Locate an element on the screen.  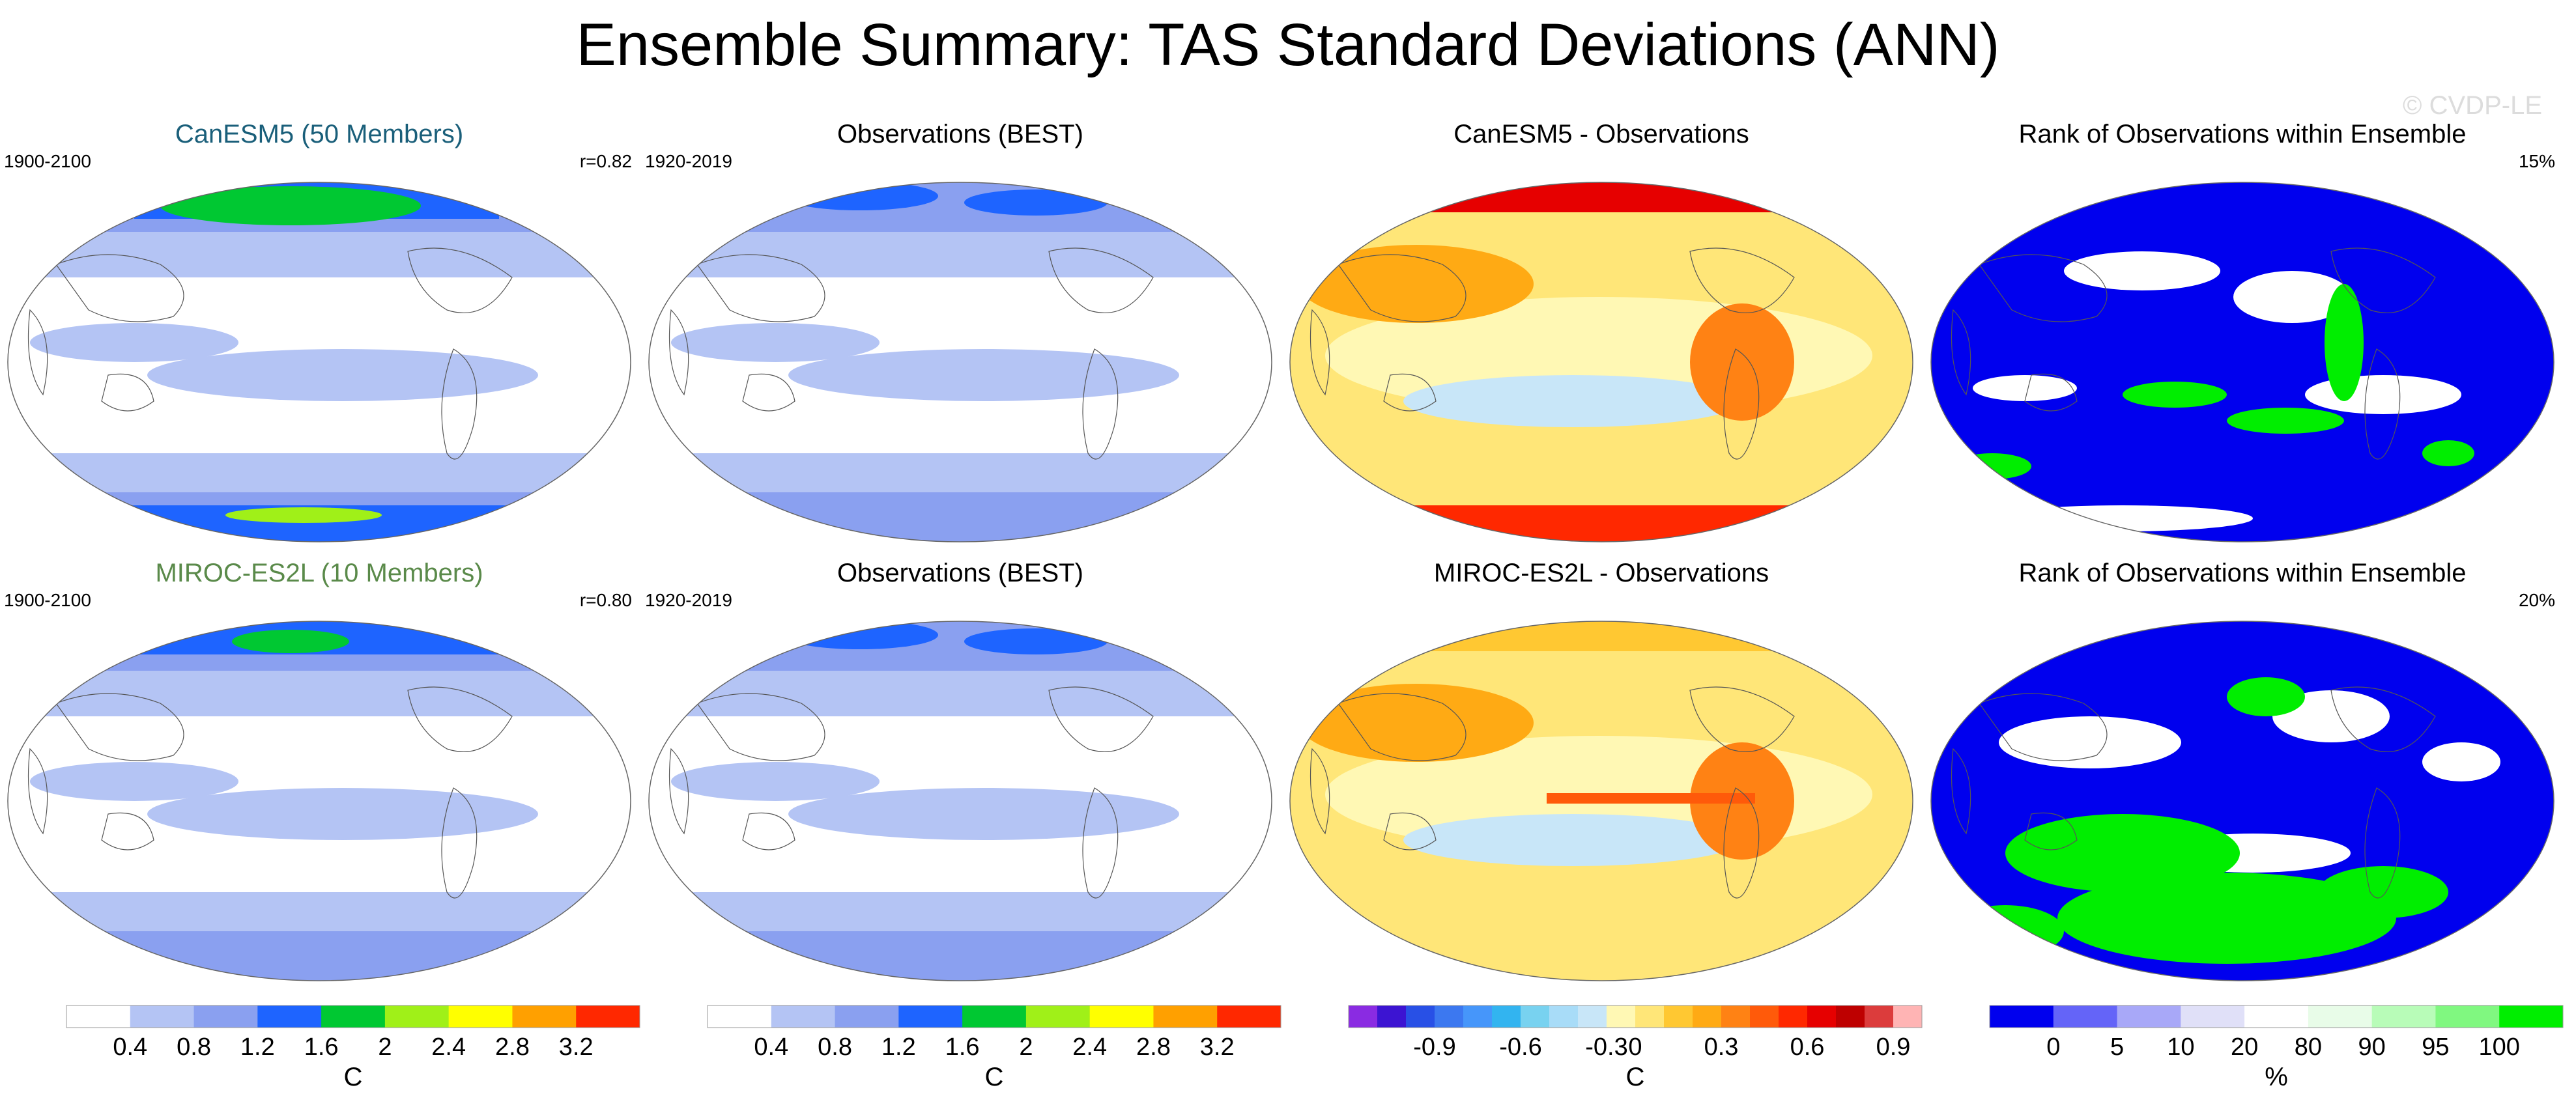
map-field-warm2 is located at coordinates (1742, 362).